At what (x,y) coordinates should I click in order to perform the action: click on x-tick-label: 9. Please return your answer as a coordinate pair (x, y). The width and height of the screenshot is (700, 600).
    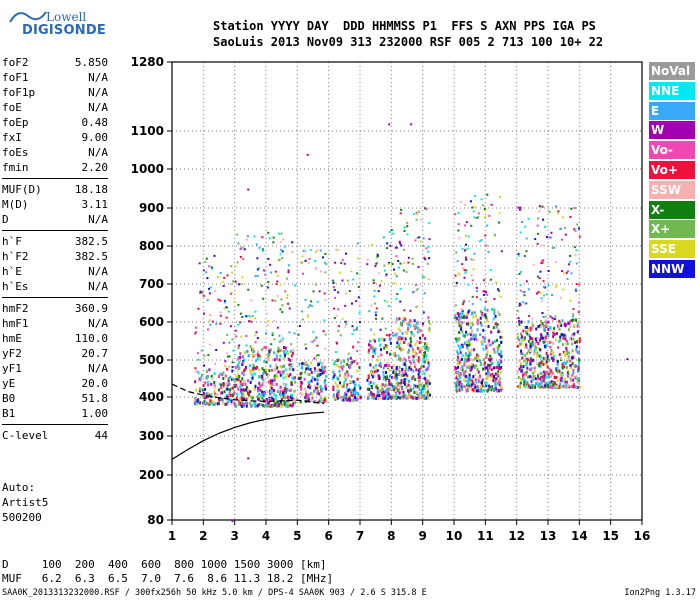
    Looking at the image, I should click on (422, 536).